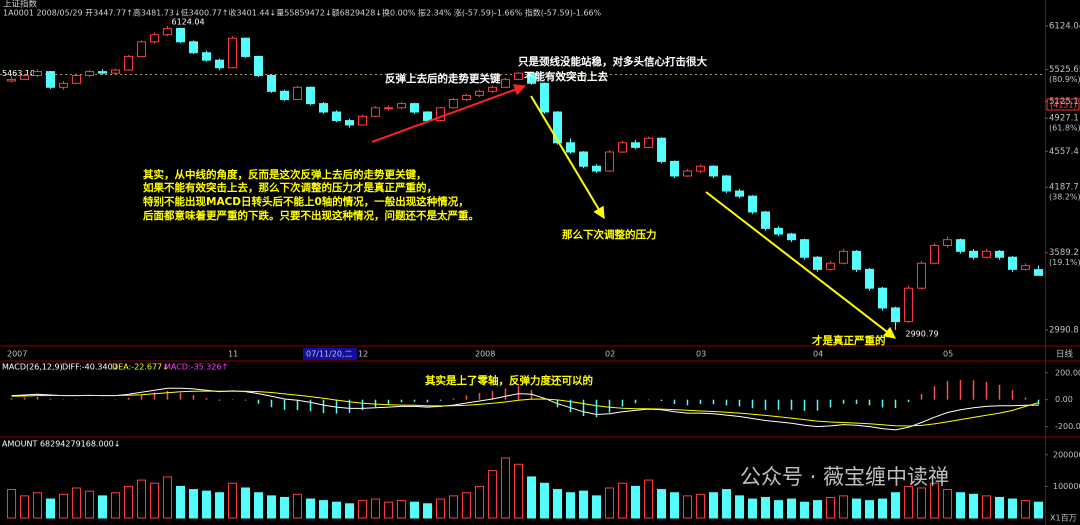 The height and width of the screenshot is (525, 1080). Describe the element at coordinates (1064, 79) in the screenshot. I see `fib-label: (80.9%)` at that location.